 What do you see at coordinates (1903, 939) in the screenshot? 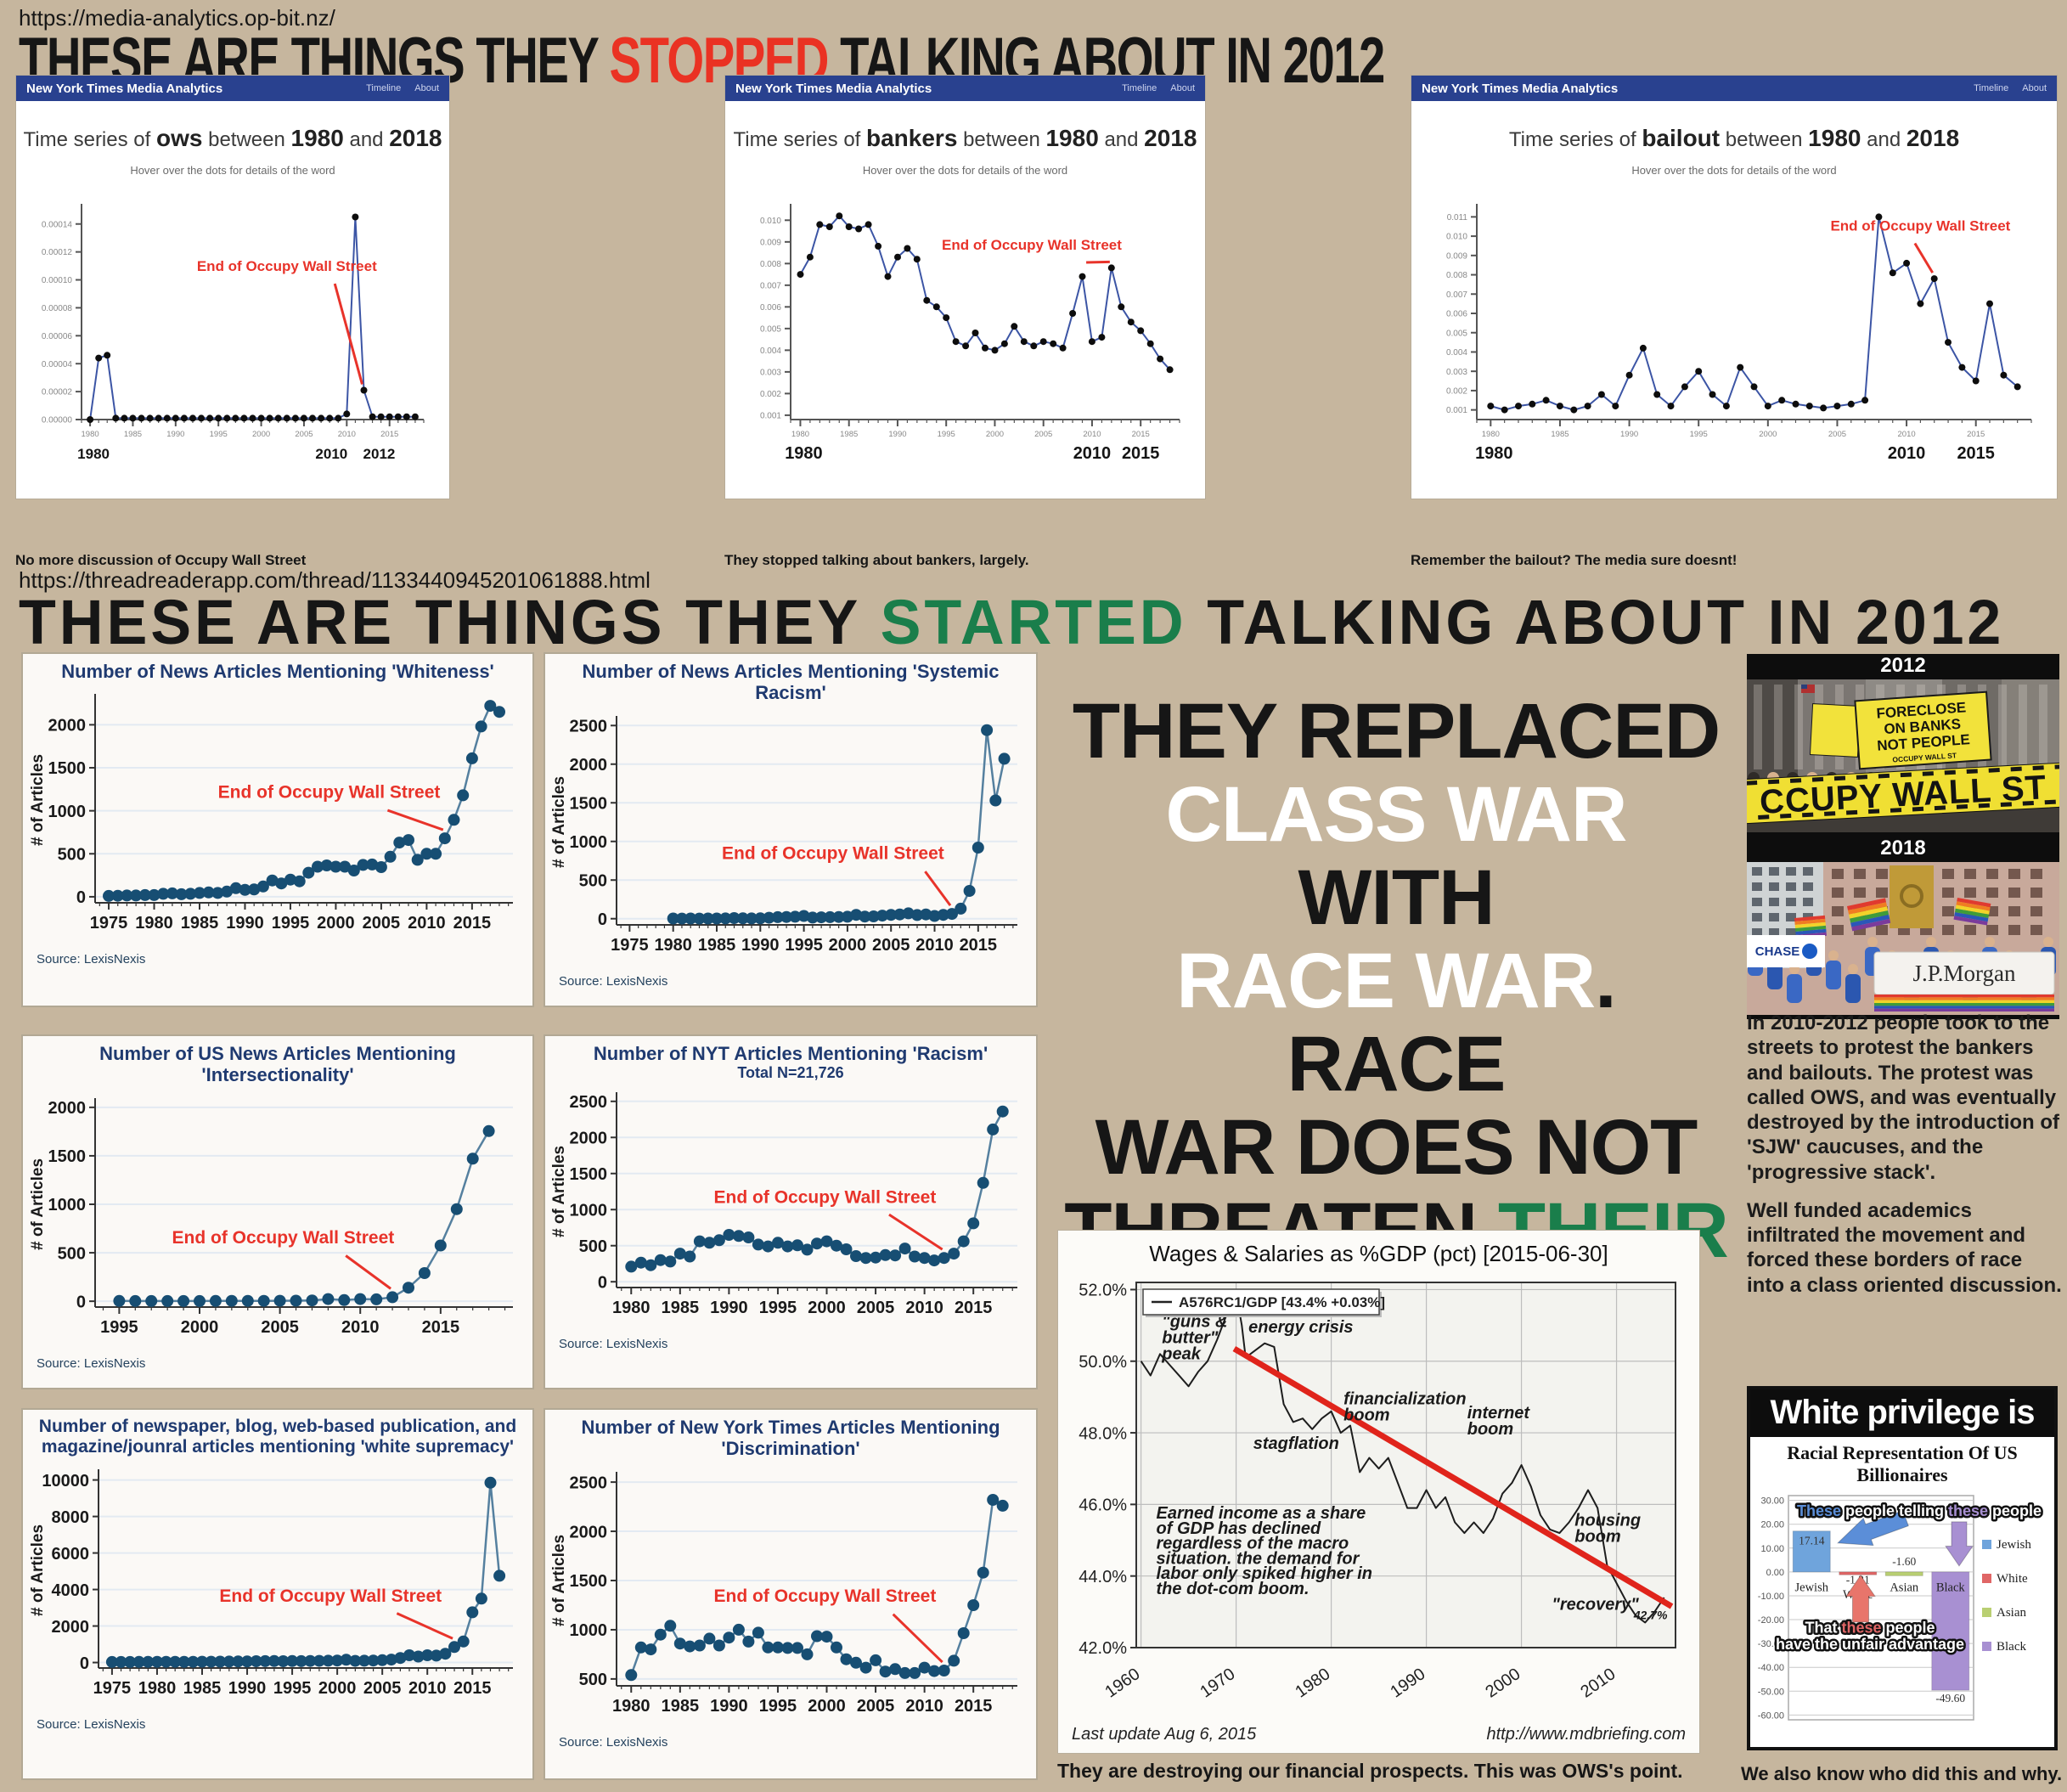
I see `jpmorgan-pride-photo: J.P.Morgan CHASE` at bounding box center [1903, 939].